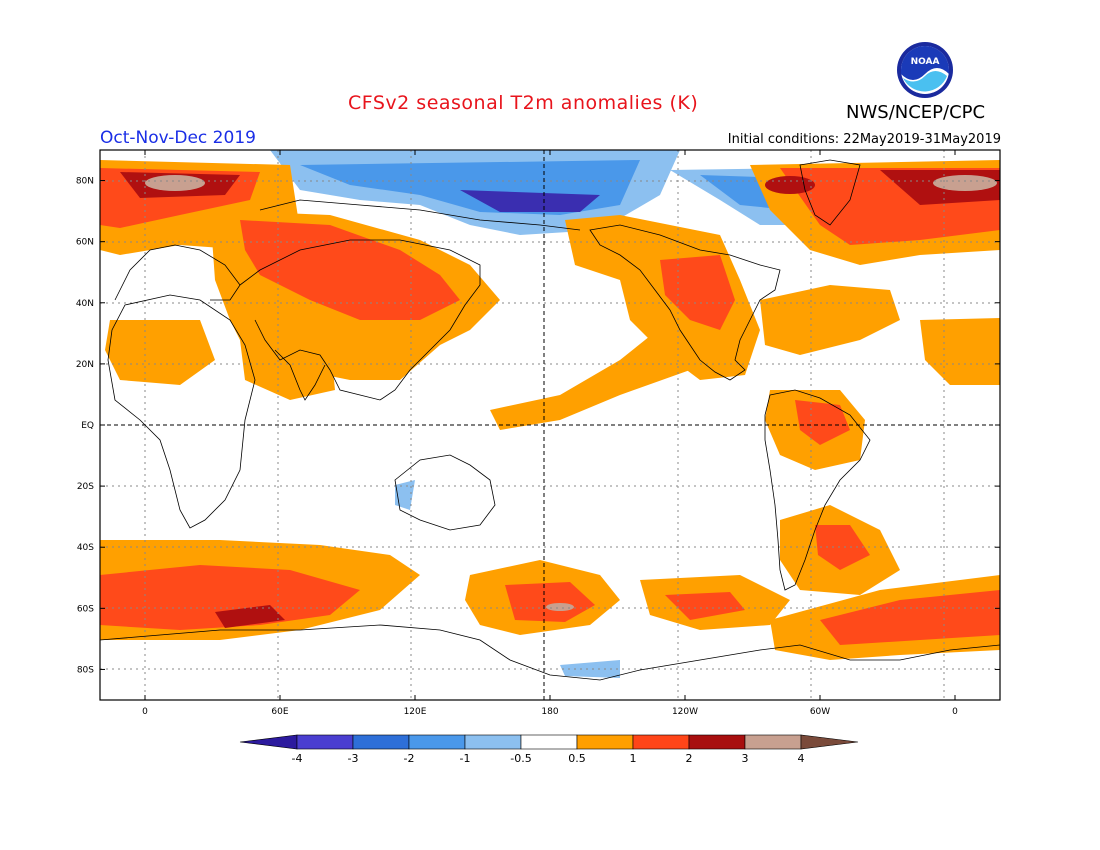 The height and width of the screenshot is (850, 1100). I want to click on warm-region-north-america-strong, so click(697, 292).